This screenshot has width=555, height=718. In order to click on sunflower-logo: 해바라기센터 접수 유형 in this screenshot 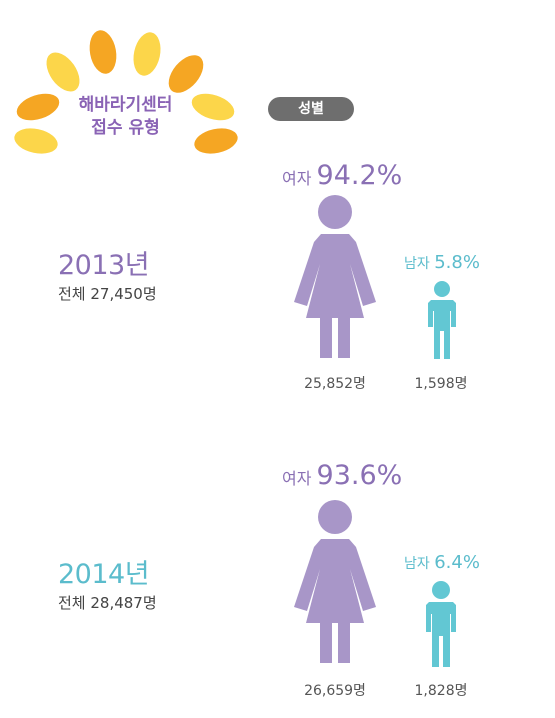, I will do `click(125, 86)`.